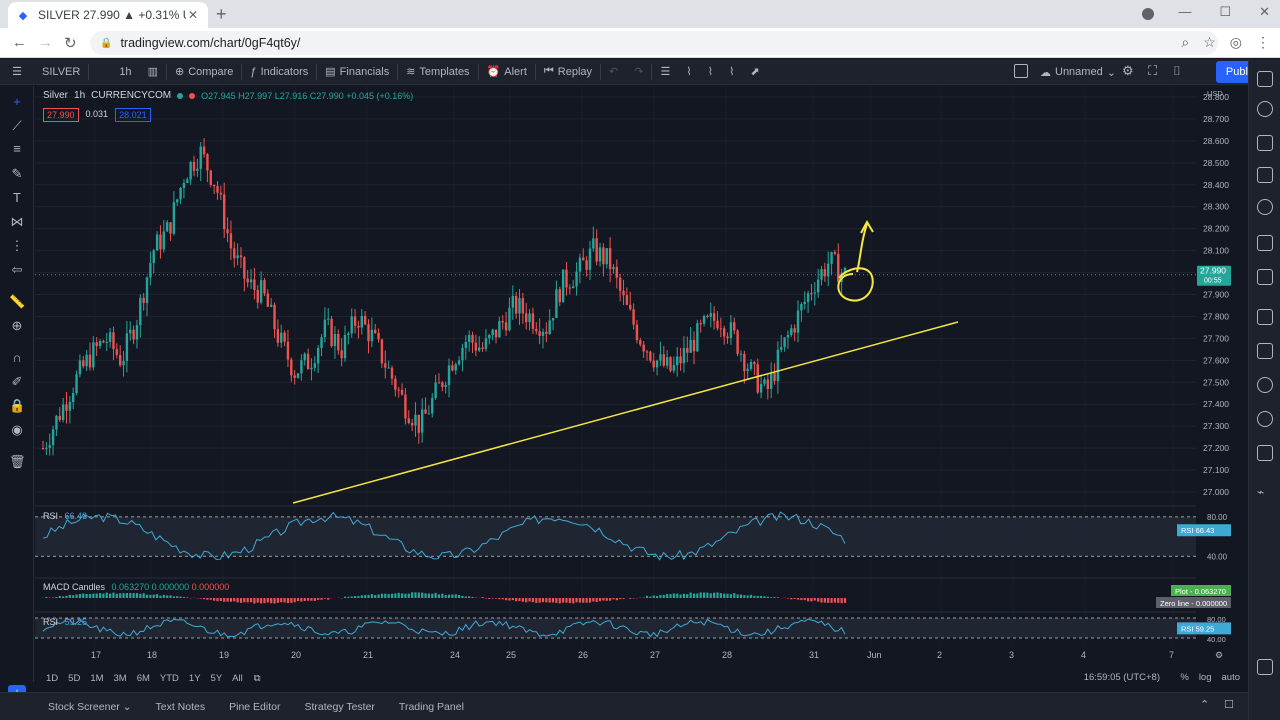  Describe the element at coordinates (255, 706) in the screenshot. I see `bottom-tab-pine-editor: Pine Editor` at that location.